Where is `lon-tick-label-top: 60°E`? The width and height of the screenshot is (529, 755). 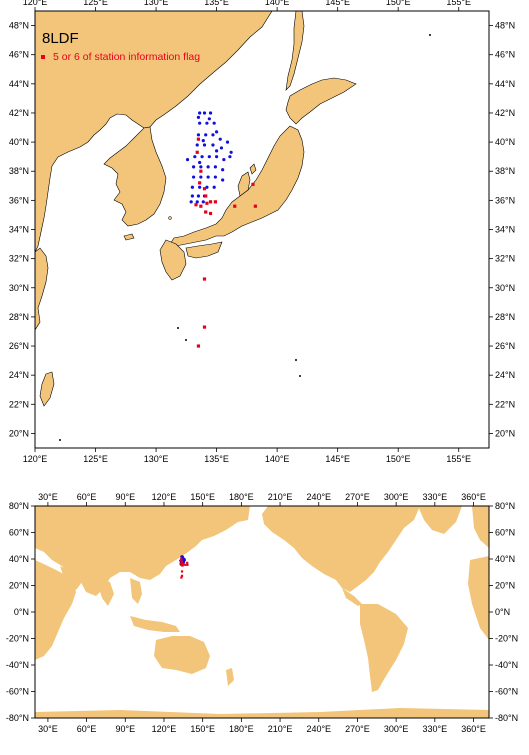
lon-tick-label-top: 60°E is located at coordinates (87, 497).